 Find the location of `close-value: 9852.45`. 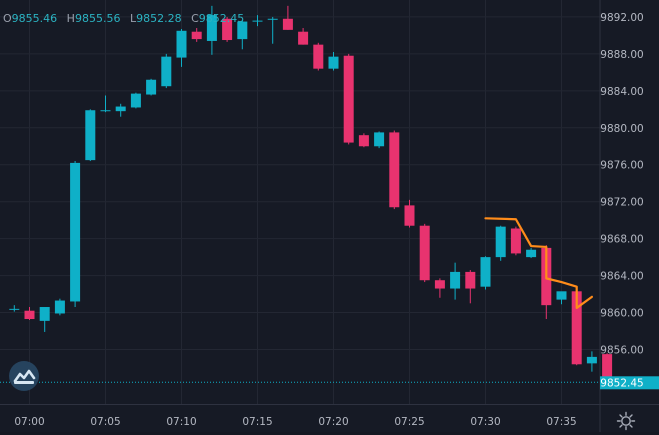

close-value: 9852.45 is located at coordinates (221, 18).